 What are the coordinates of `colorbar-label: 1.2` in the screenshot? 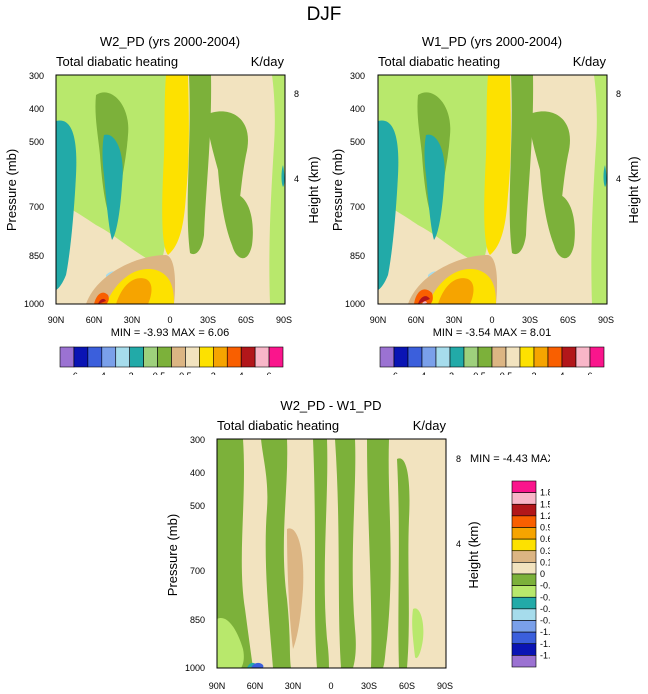 It's located at (545, 516).